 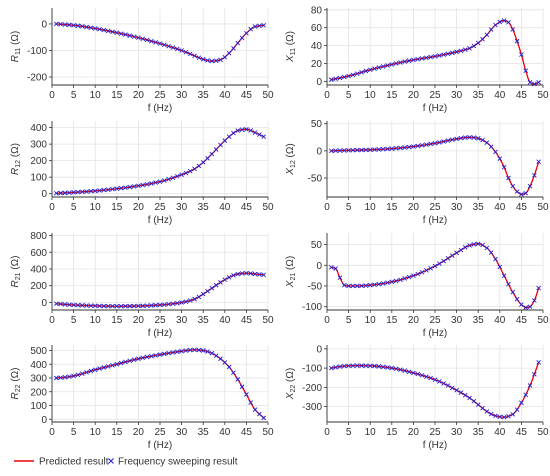 I want to click on y-tick-label: 600, so click(x=38, y=253).